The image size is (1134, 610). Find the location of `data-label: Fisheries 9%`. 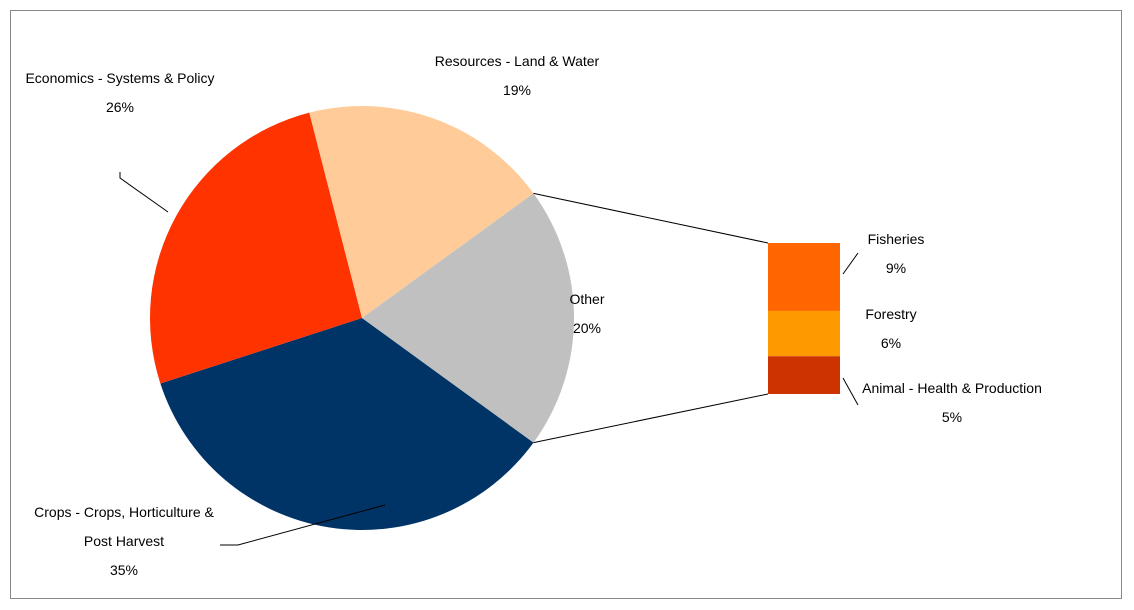

data-label: Fisheries 9% is located at coordinates (896, 254).